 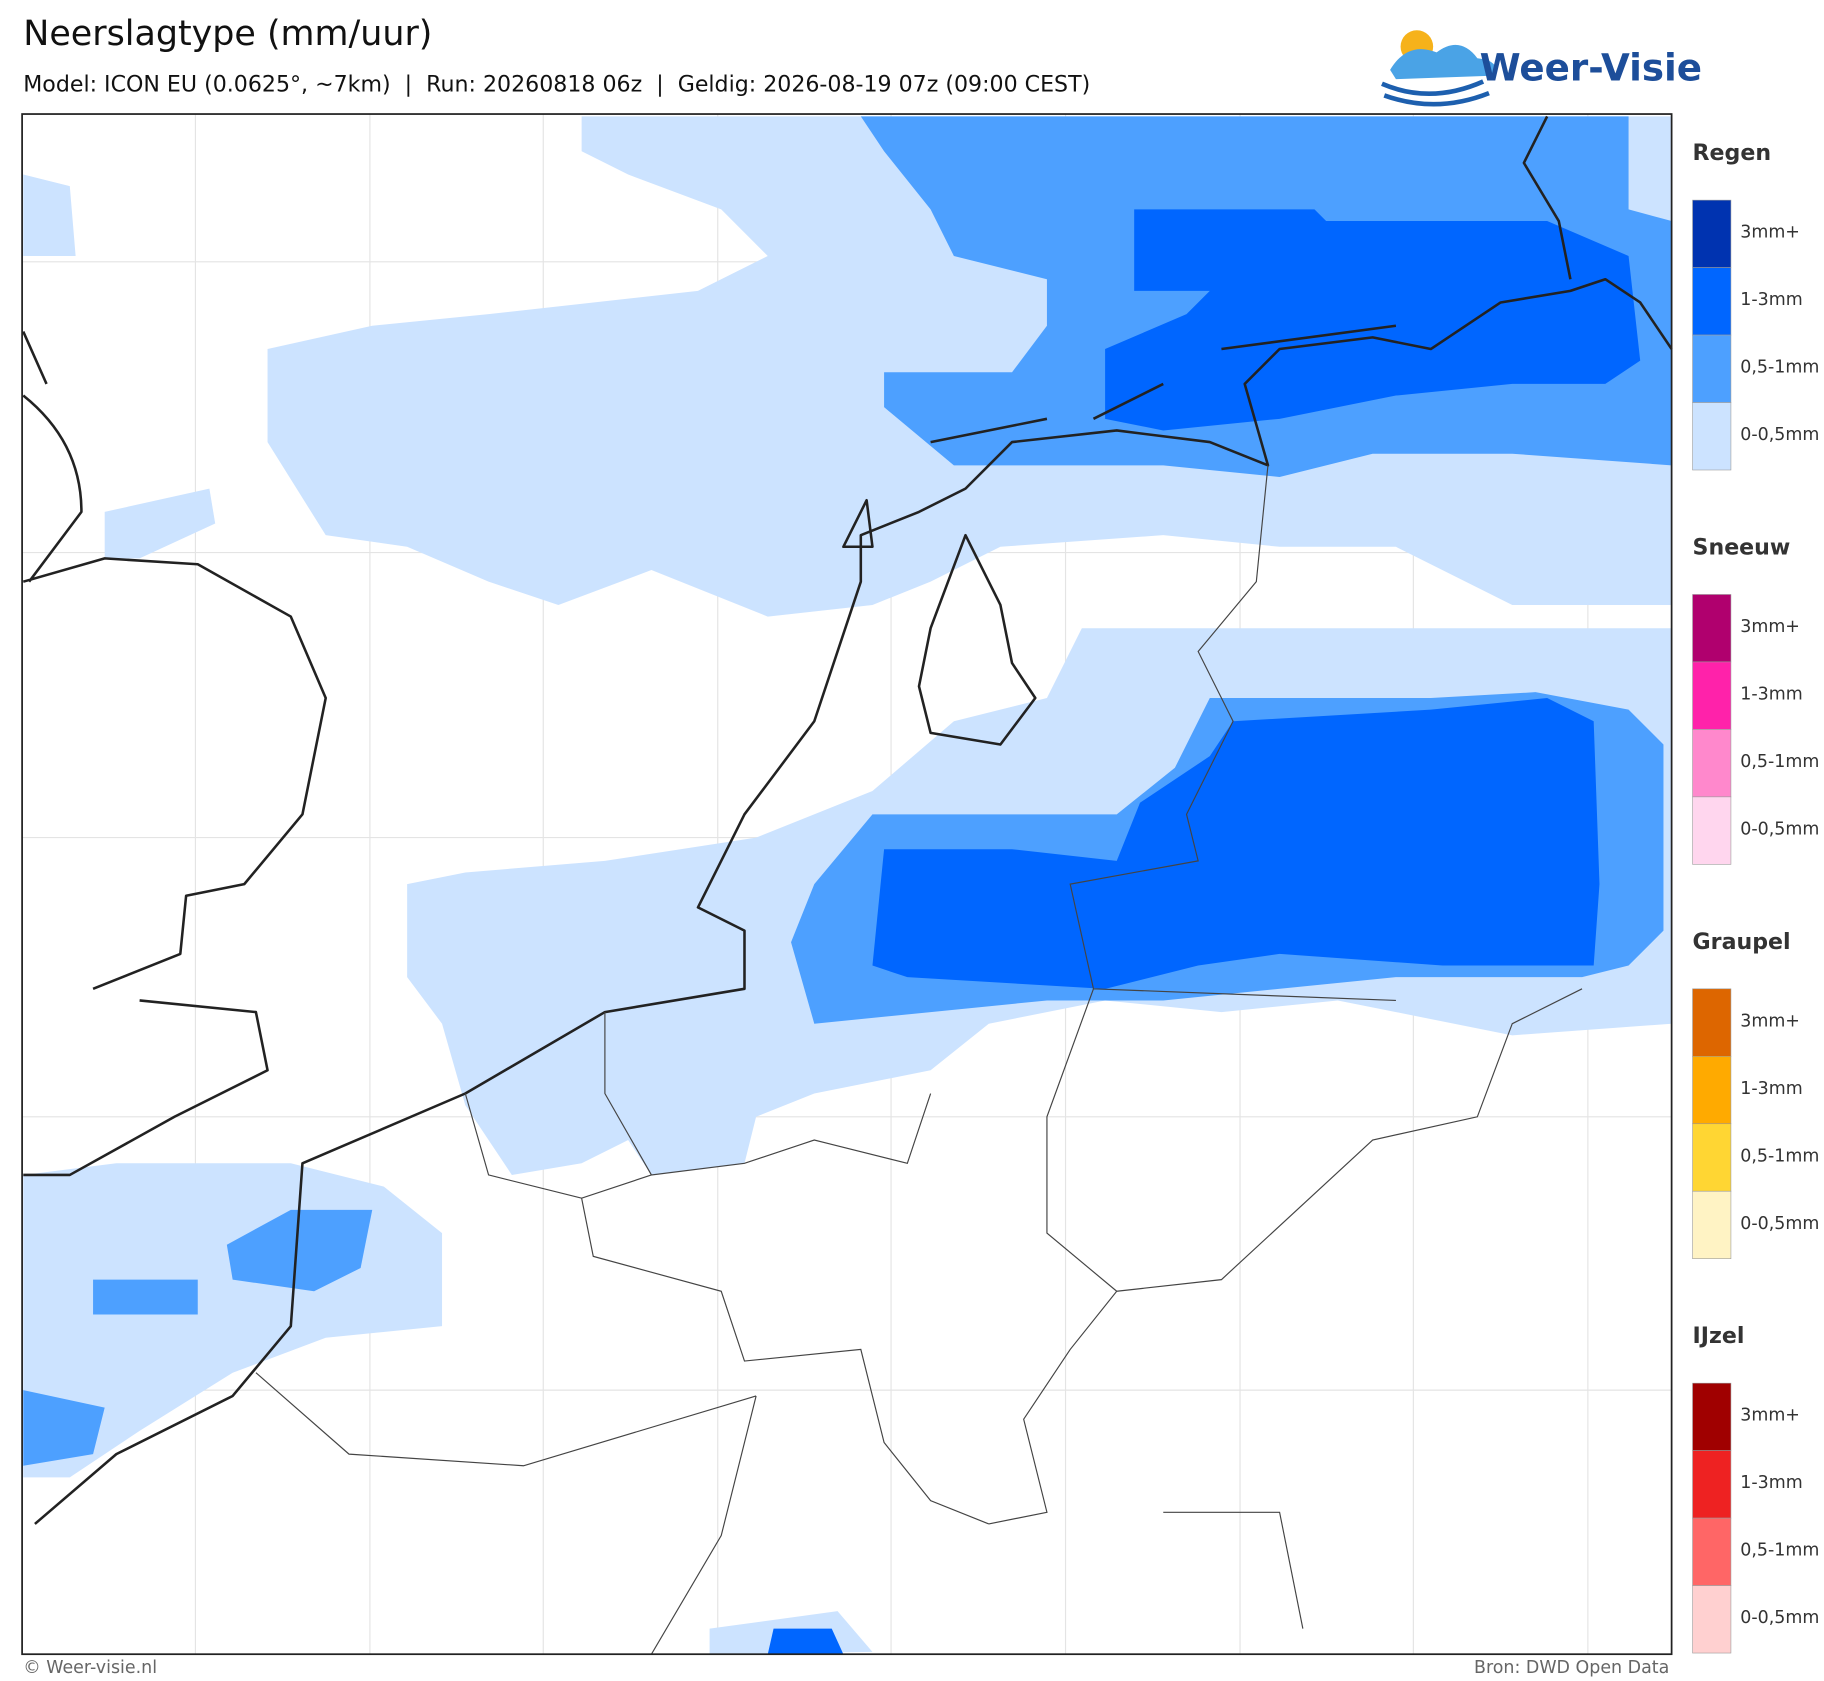 I want to click on title: Neerslagtype (mm/uur), so click(x=227, y=34).